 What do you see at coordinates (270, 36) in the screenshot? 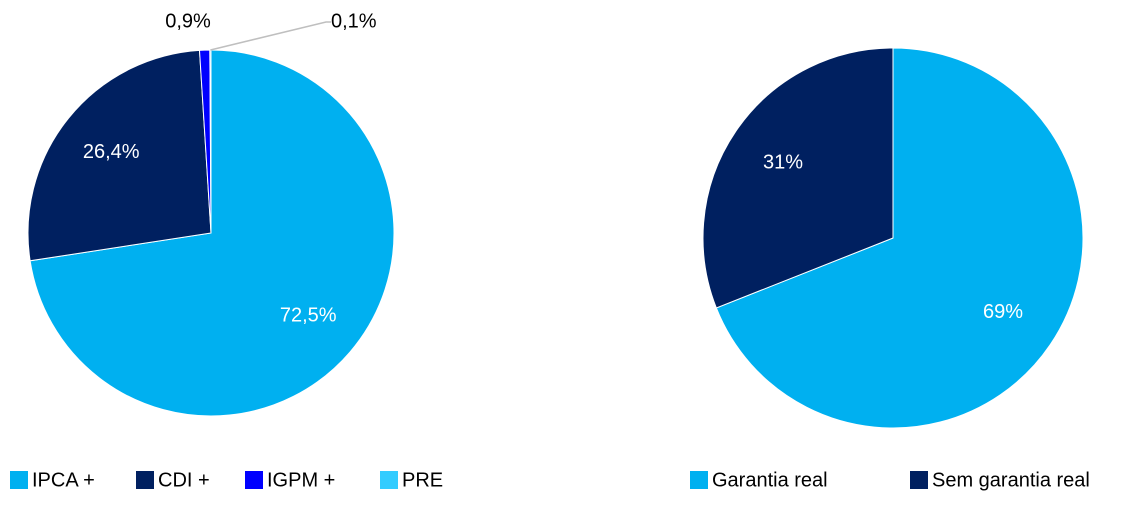
I see `leader-line` at bounding box center [270, 36].